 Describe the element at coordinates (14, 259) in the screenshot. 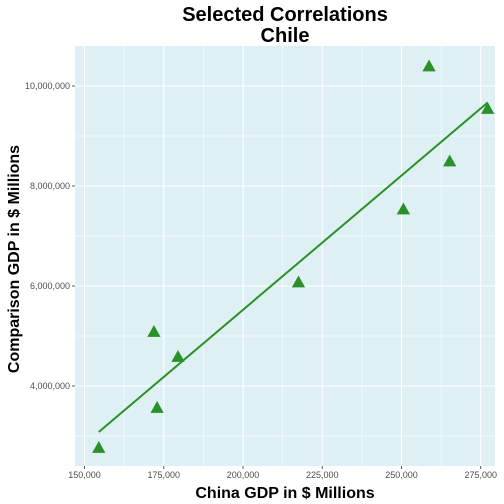

I see `y-axis-title: Comparison GDP in $ Millions` at that location.